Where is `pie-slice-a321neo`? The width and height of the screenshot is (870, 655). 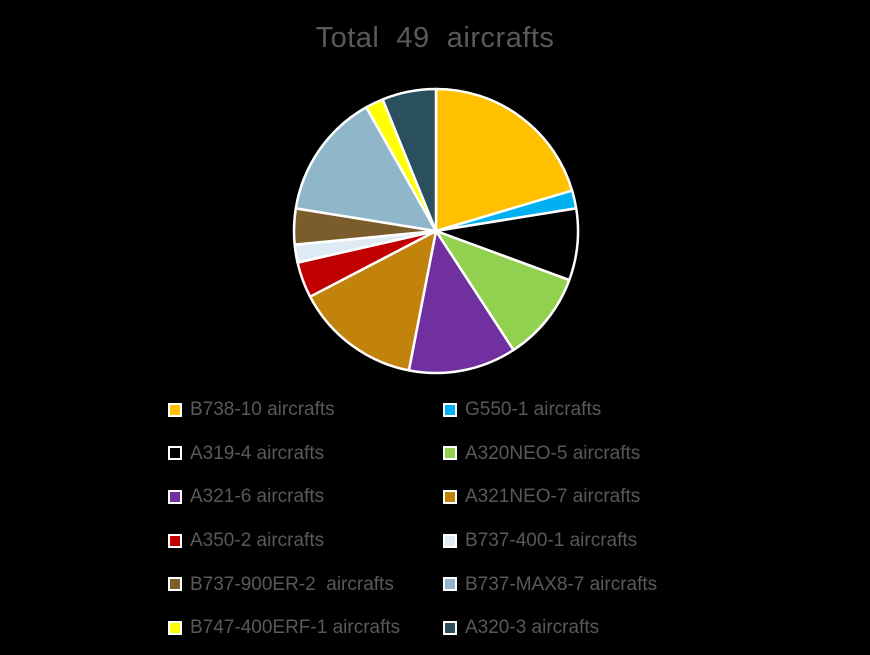
pie-slice-a321neo is located at coordinates (373, 300).